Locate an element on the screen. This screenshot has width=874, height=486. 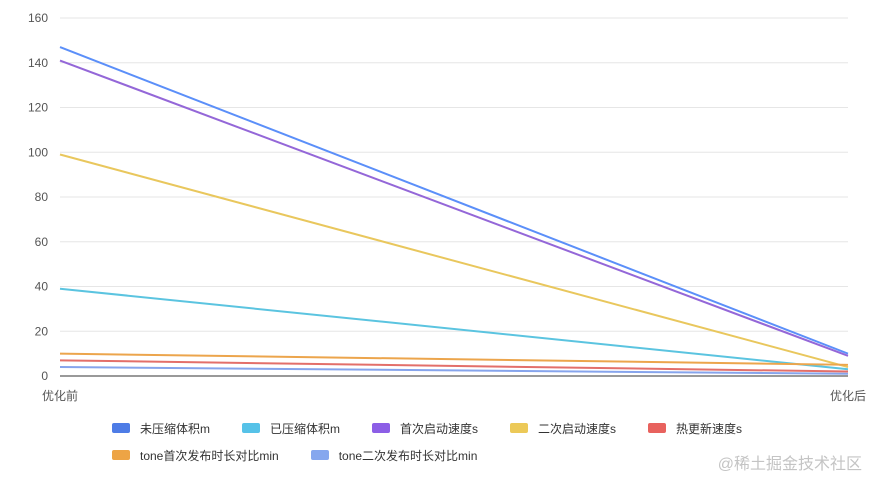
legend-label: tone二次发布时长对比min is located at coordinates (408, 455).